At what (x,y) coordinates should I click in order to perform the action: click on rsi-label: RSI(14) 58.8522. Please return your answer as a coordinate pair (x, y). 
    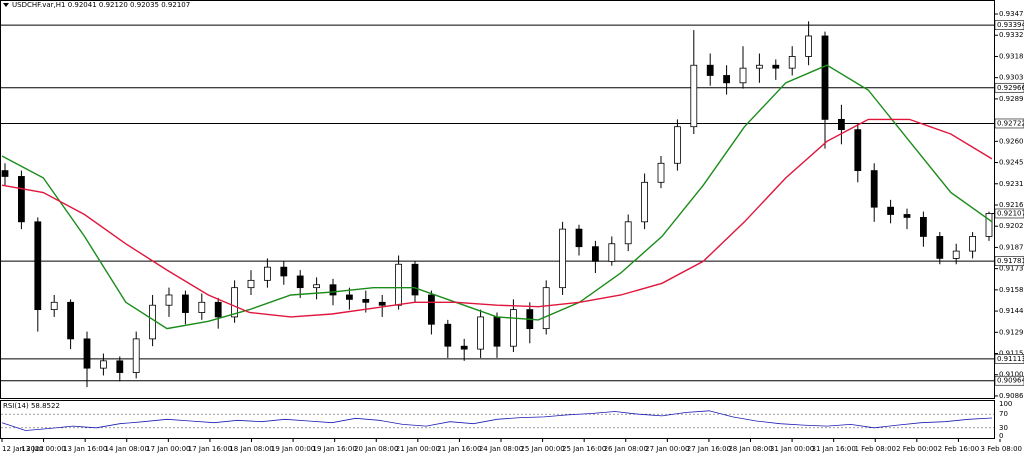
    Looking at the image, I should click on (31, 406).